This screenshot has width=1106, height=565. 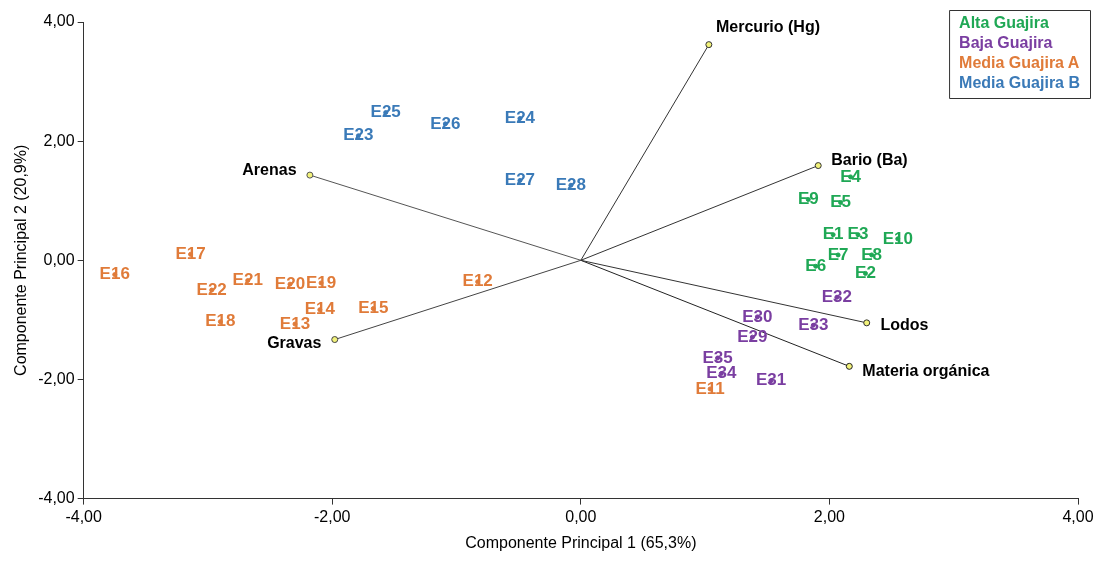 What do you see at coordinates (269, 170) in the screenshot?
I see `series-label: Arenas` at bounding box center [269, 170].